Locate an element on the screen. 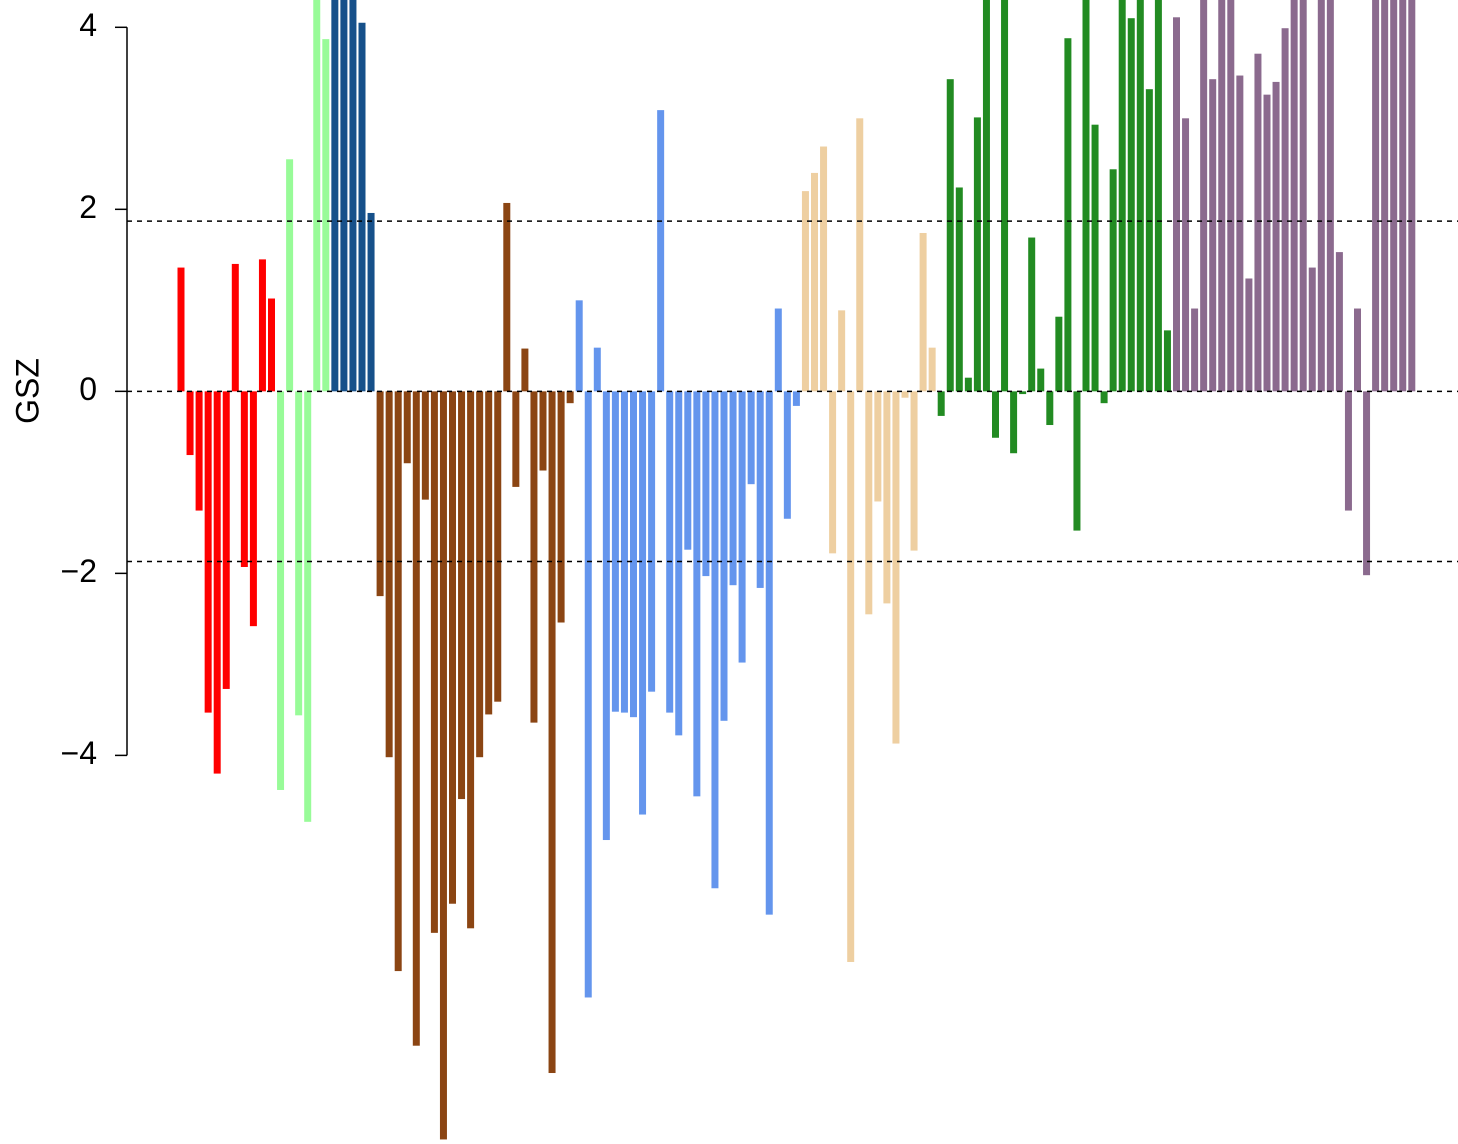 The height and width of the screenshot is (1144, 1458). y-tick-label: 4 is located at coordinates (88, 25).